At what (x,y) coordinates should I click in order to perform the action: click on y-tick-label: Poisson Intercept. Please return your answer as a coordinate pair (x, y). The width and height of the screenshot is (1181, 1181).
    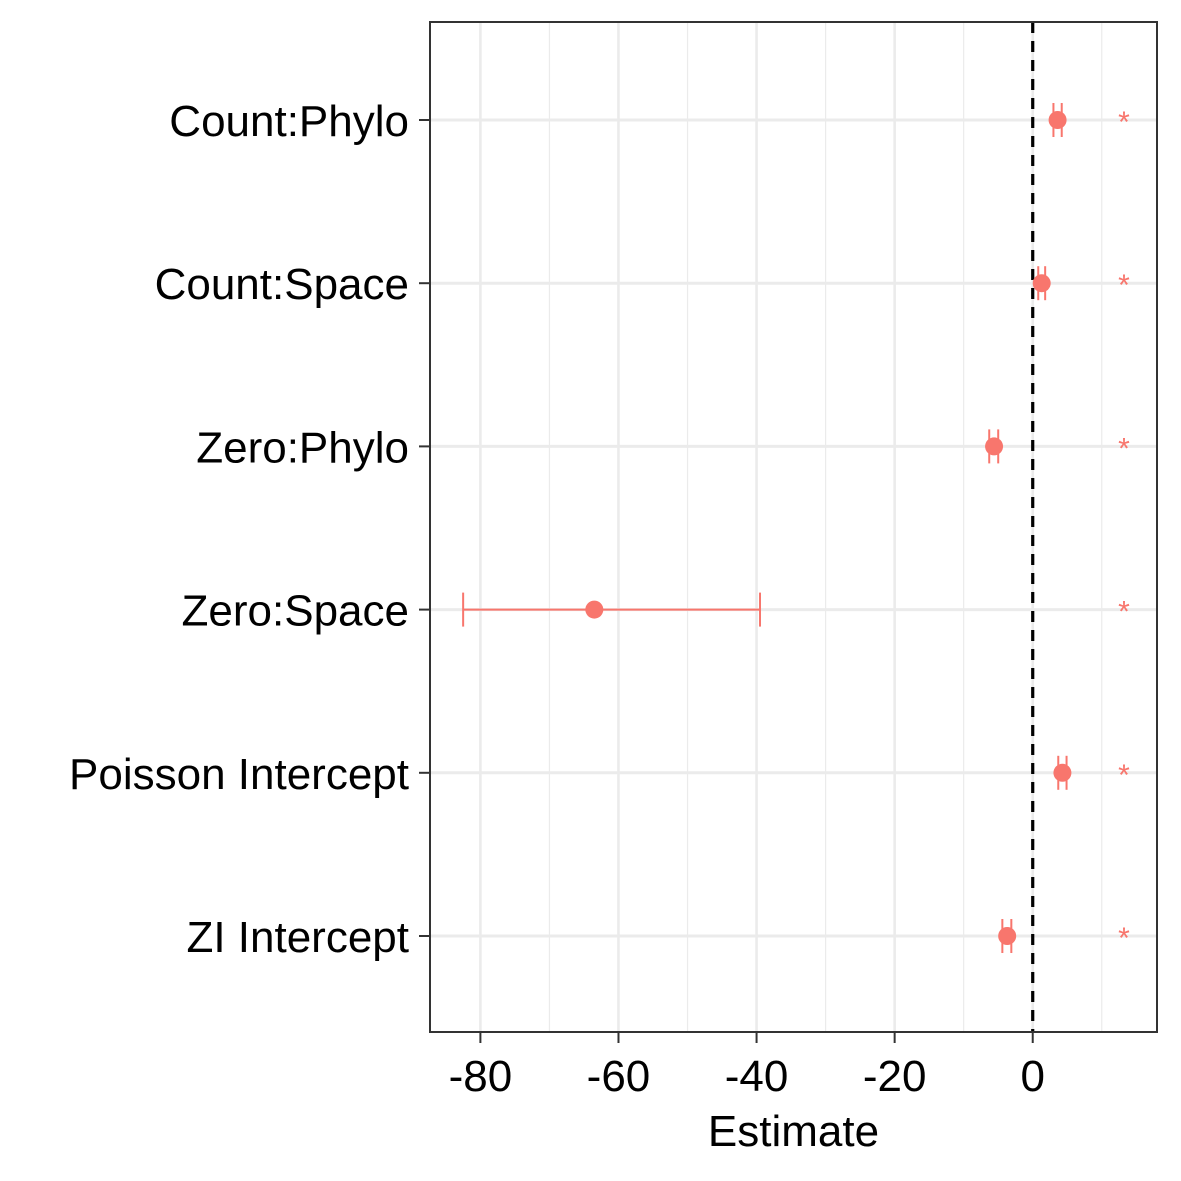
    Looking at the image, I should click on (239, 774).